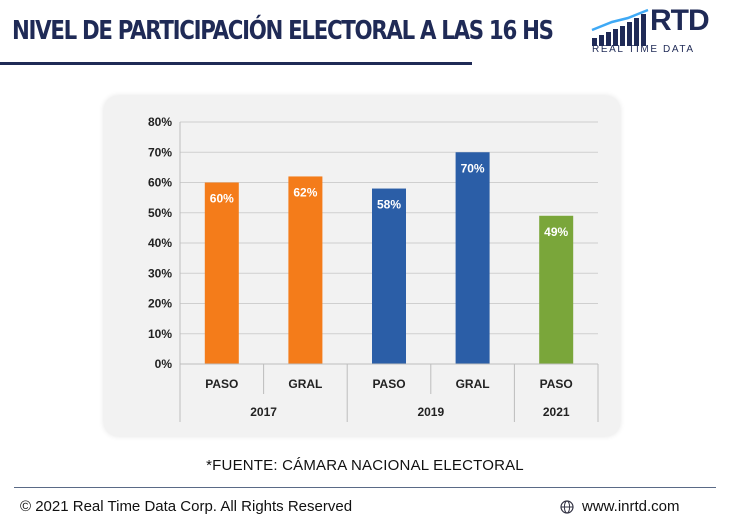  Describe the element at coordinates (160, 304) in the screenshot. I see `y-tick-label: 20%` at that location.